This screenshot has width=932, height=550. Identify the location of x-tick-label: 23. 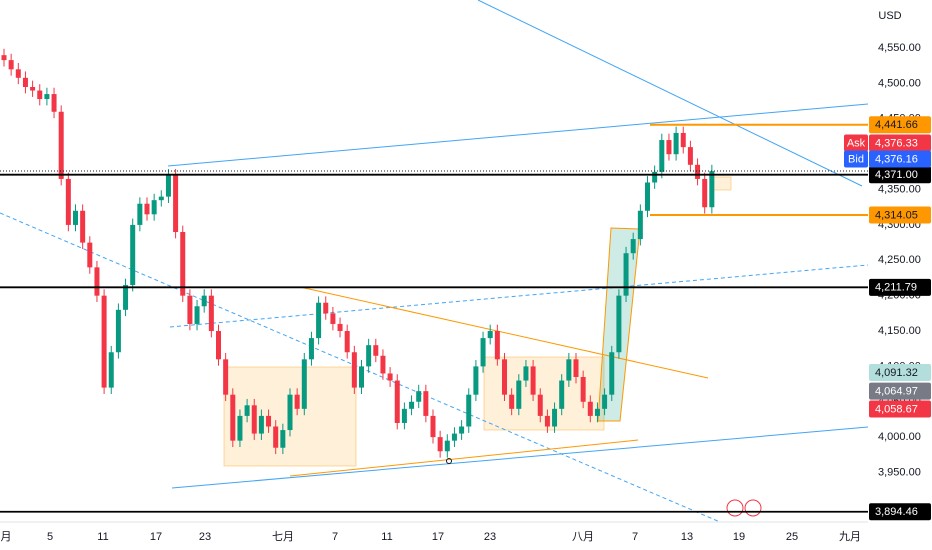
(490, 537).